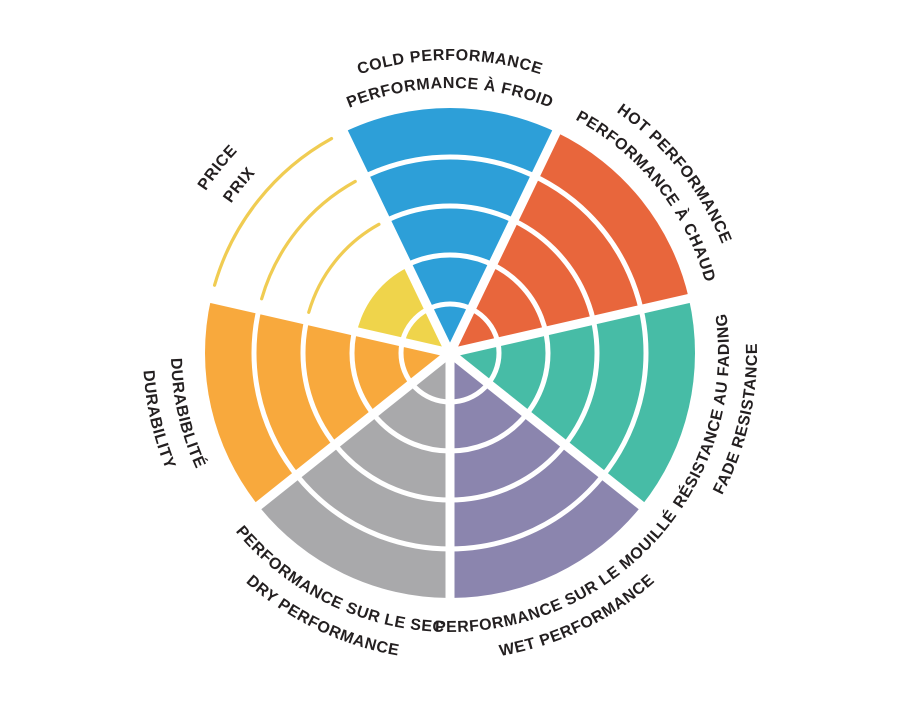 This screenshot has height=720, width=900. Describe the element at coordinates (239, 185) in the screenshot. I see `label-prix: PRIX` at that location.